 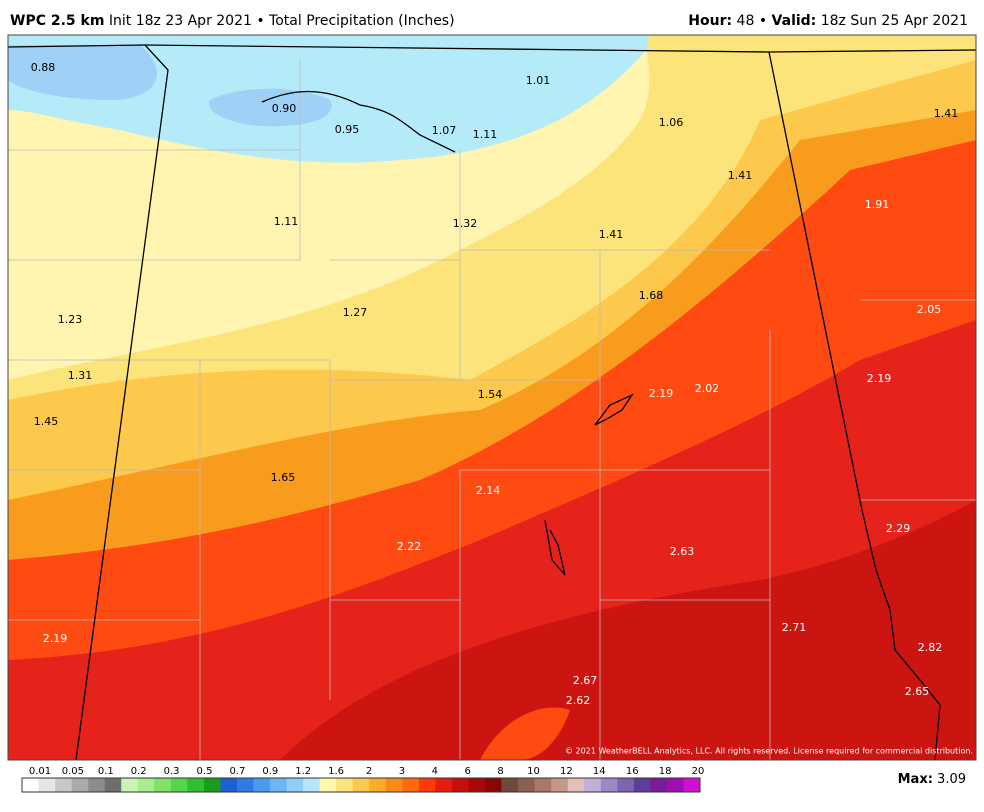 I want to click on colorbar-label: 3, so click(x=402, y=771).